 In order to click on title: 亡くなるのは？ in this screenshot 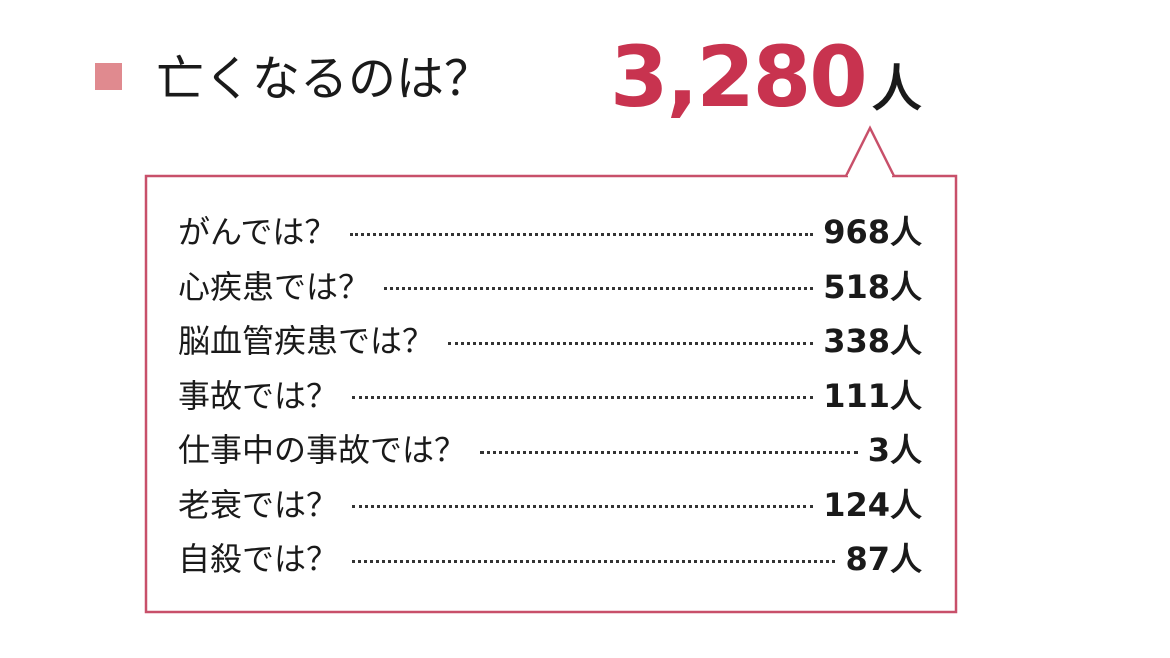, I will do `click(324, 79)`.